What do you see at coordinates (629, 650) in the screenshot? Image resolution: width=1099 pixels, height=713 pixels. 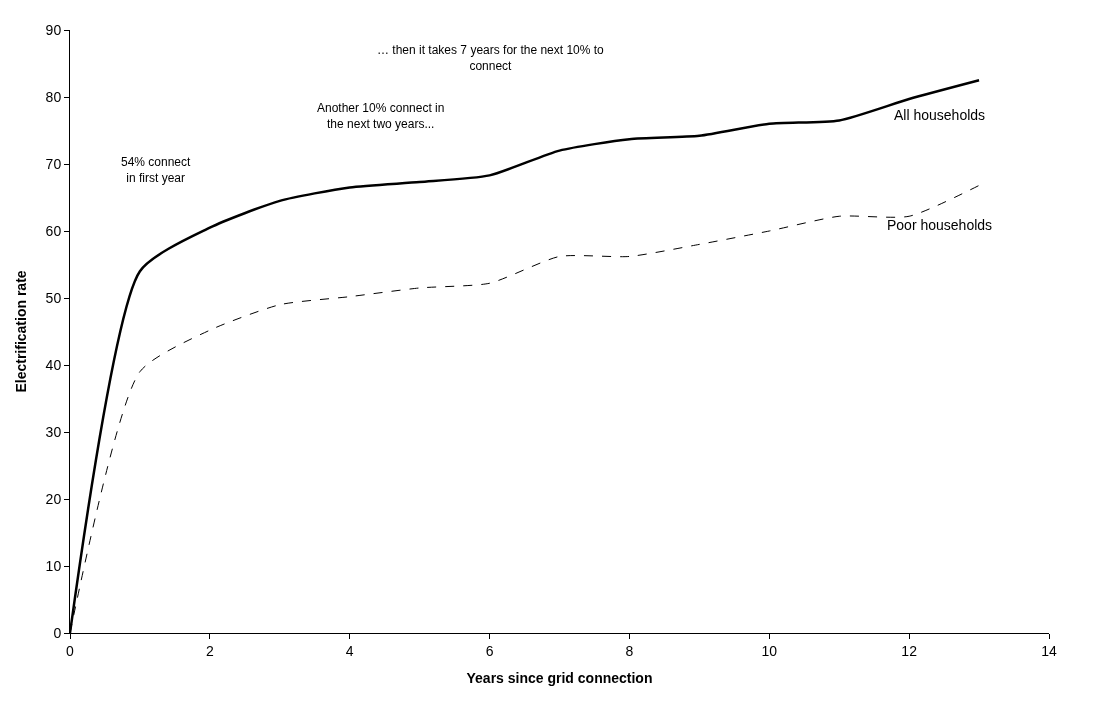 I see `x-tick-label: 8` at bounding box center [629, 650].